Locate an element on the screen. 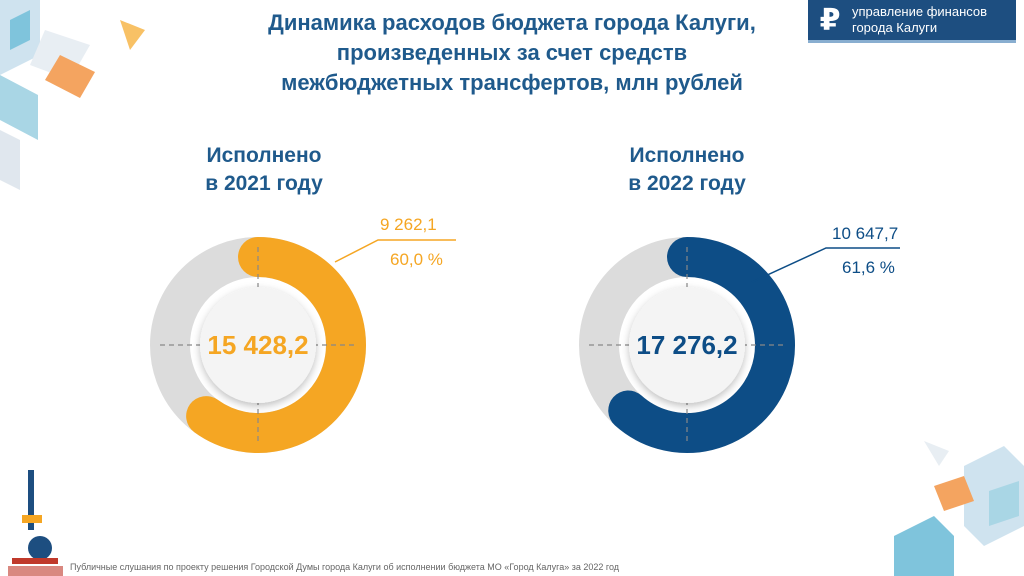  title-line: произведенных за счет средств is located at coordinates (512, 52).